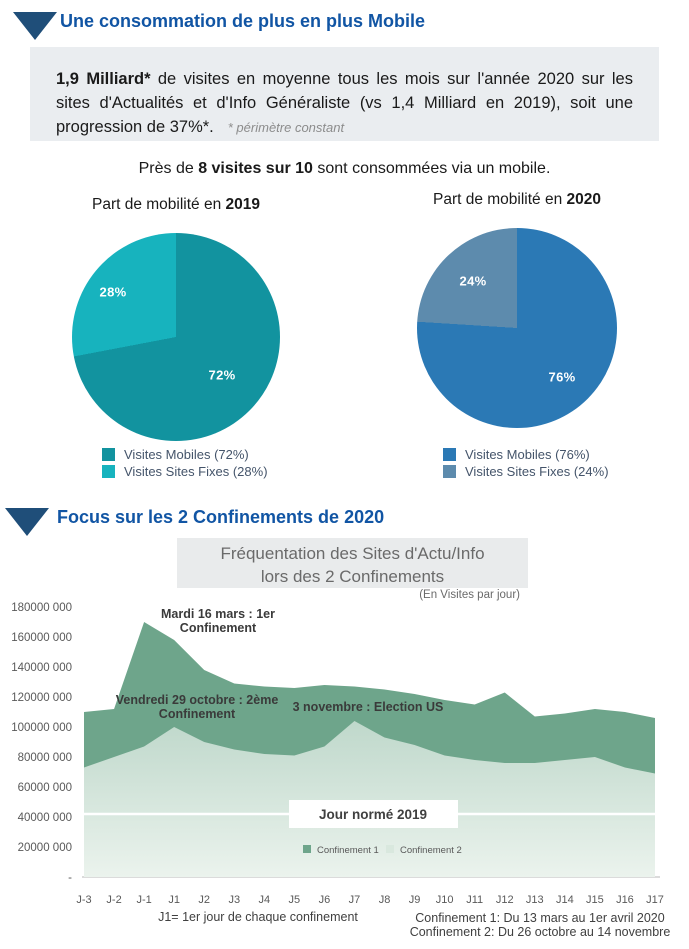 The width and height of the screenshot is (689, 949). I want to click on x-tick-label: J3, so click(234, 900).